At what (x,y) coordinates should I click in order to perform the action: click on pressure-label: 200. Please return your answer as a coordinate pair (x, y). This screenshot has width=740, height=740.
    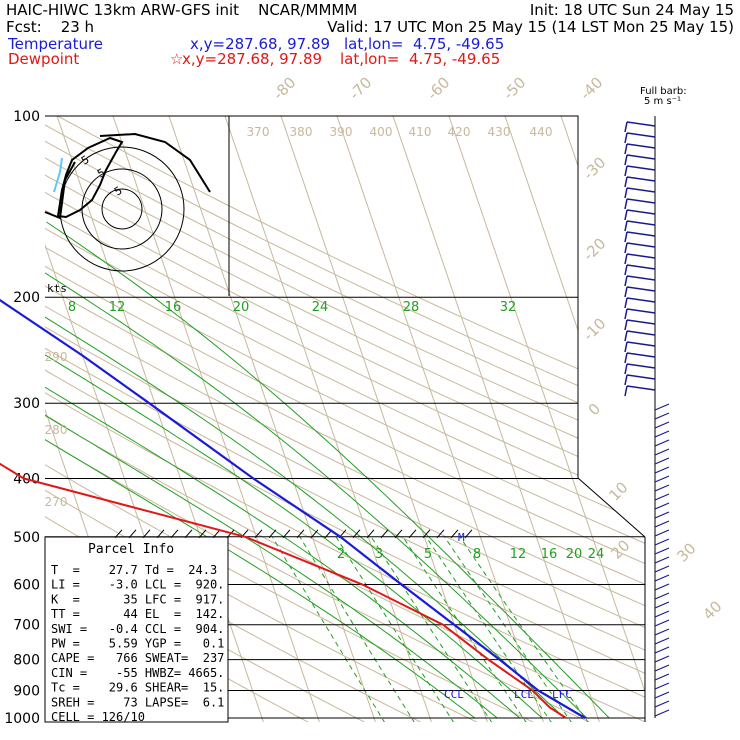
    Looking at the image, I should click on (26, 298).